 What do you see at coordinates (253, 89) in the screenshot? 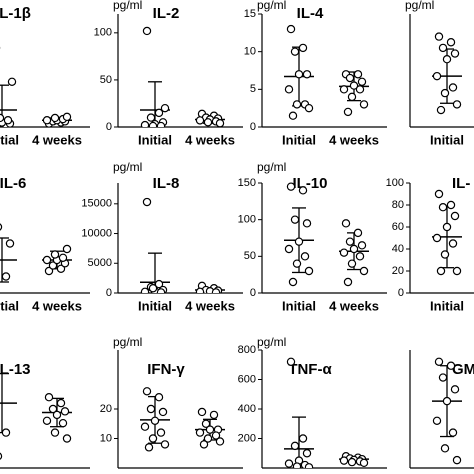
I see `y-tick-label: 5` at bounding box center [253, 89].